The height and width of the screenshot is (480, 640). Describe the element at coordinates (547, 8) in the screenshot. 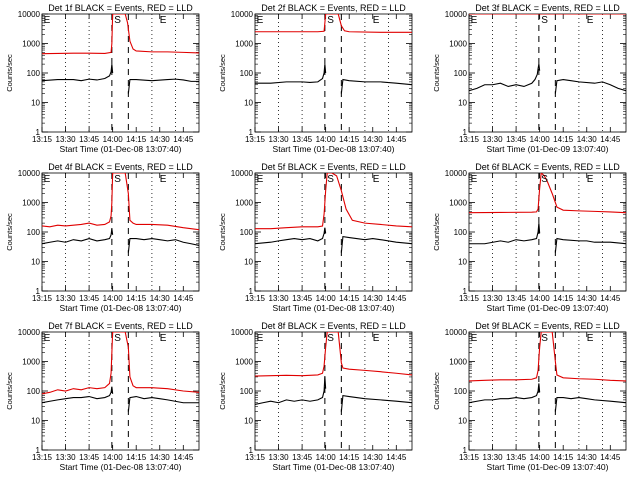

I see `chart-title: Det 3f BLACK = Events, RED = LLD` at that location.